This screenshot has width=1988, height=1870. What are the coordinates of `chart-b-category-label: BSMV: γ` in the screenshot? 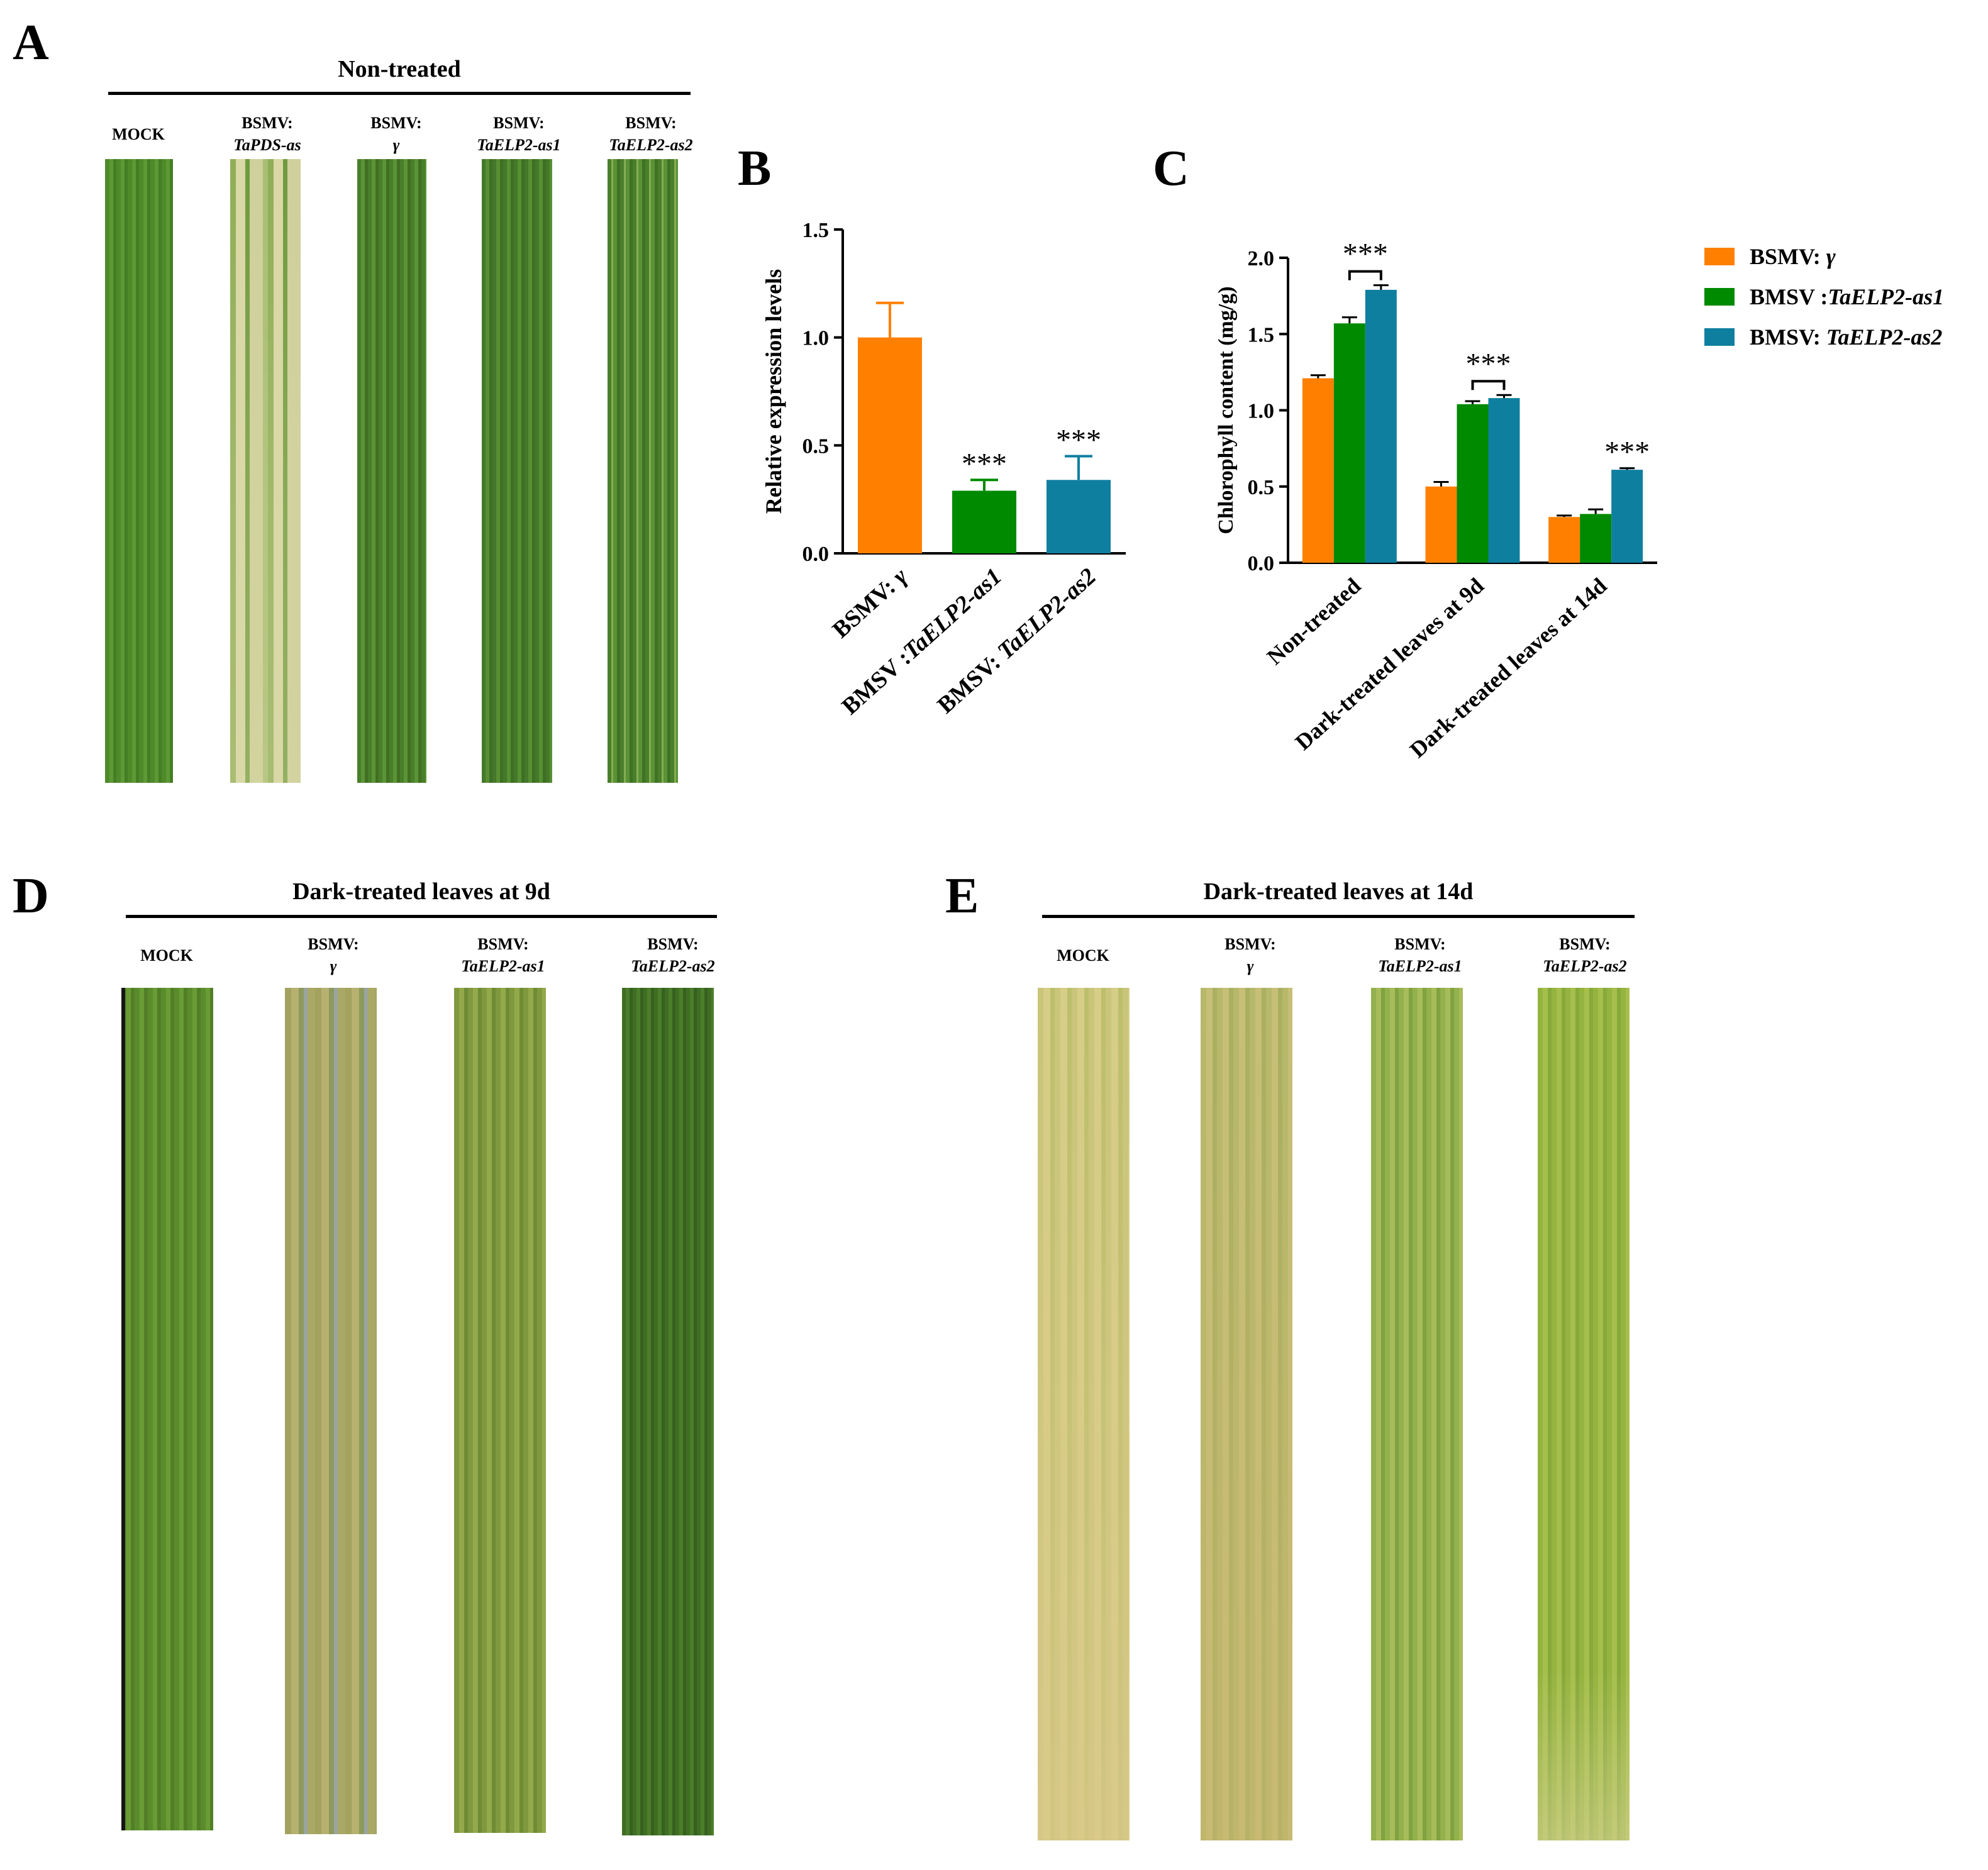 It's located at (870, 603).